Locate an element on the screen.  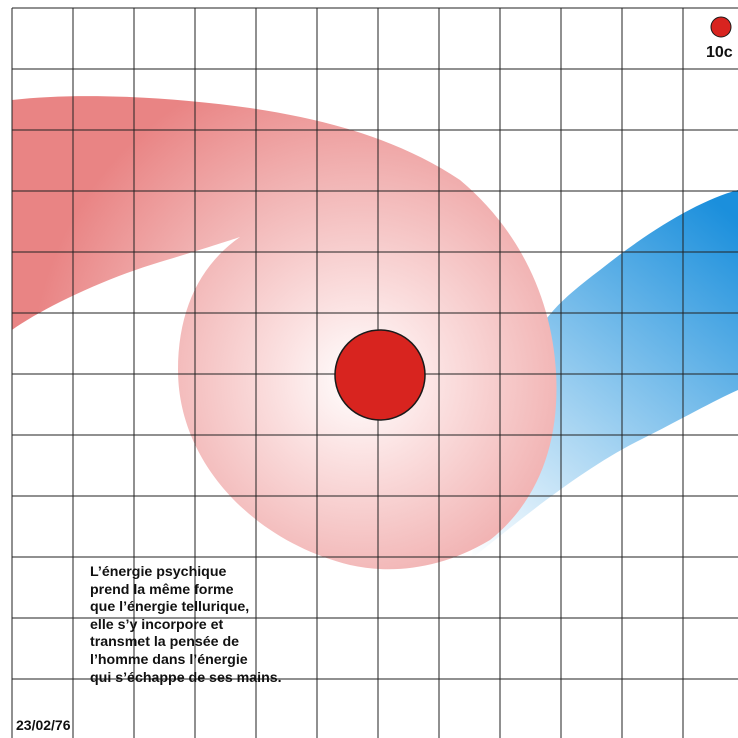
caption-line: l’homme dans l’énergie is located at coordinates (169, 659).